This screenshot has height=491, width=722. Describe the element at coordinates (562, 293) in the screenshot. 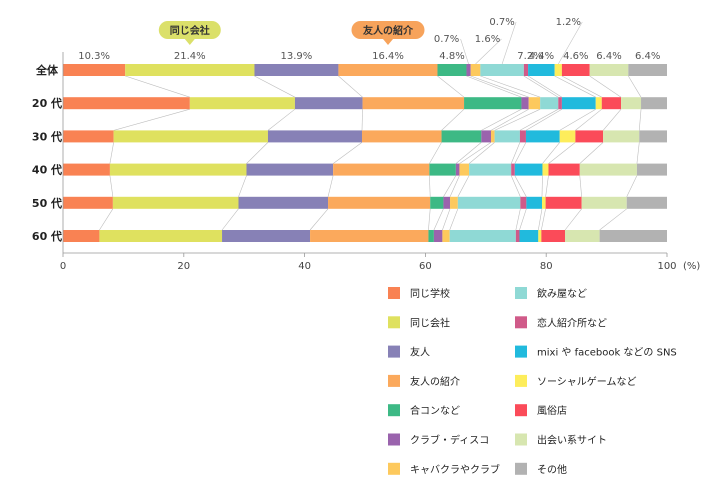

I see `legend-label: 飲み屋など` at that location.